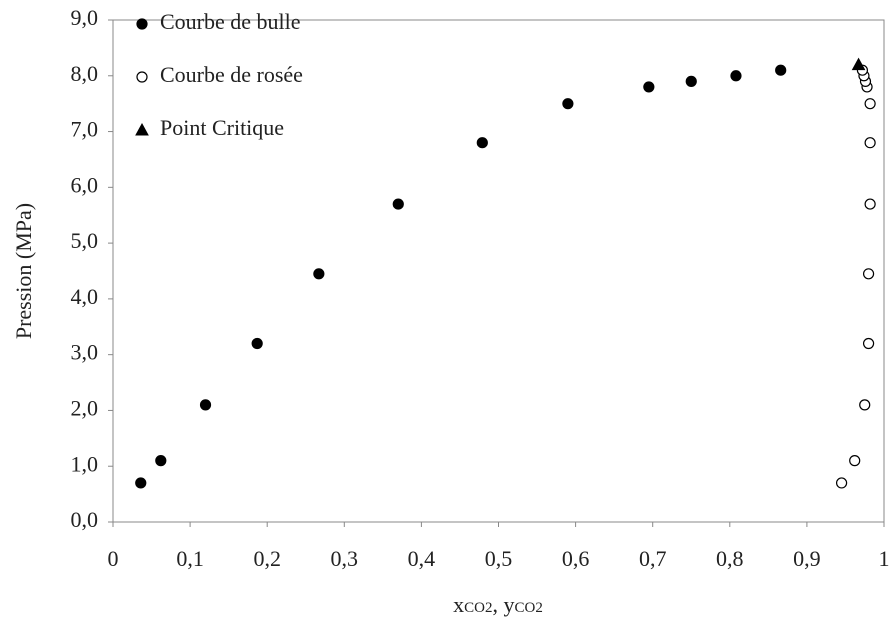  Describe the element at coordinates (85, 352) in the screenshot. I see `y-tick-label: 3,0` at that location.